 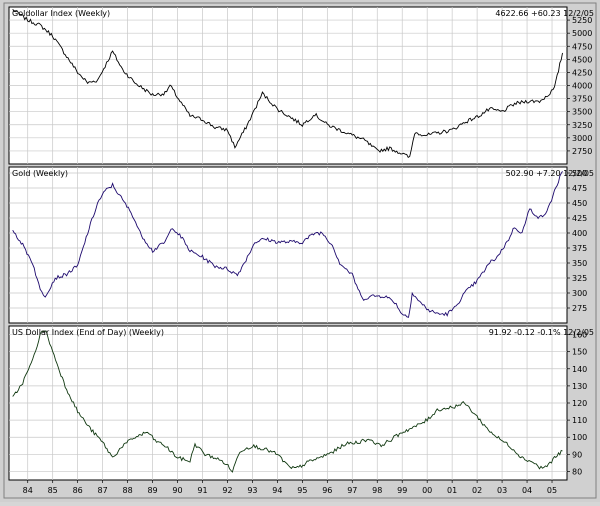 What do you see at coordinates (127, 490) in the screenshot?
I see `xtick-label: 88` at bounding box center [127, 490].